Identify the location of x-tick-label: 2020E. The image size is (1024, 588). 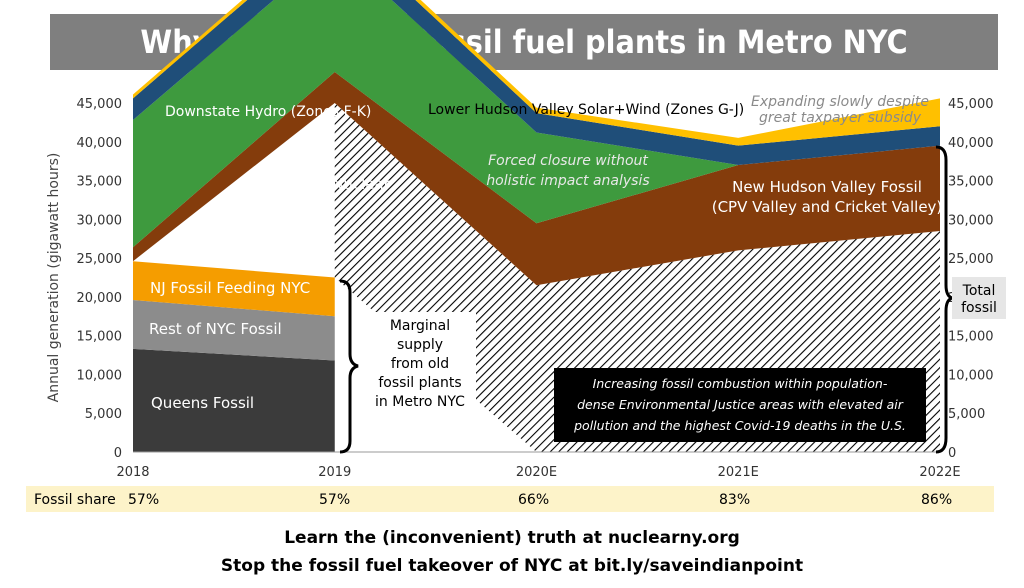
(536, 472).